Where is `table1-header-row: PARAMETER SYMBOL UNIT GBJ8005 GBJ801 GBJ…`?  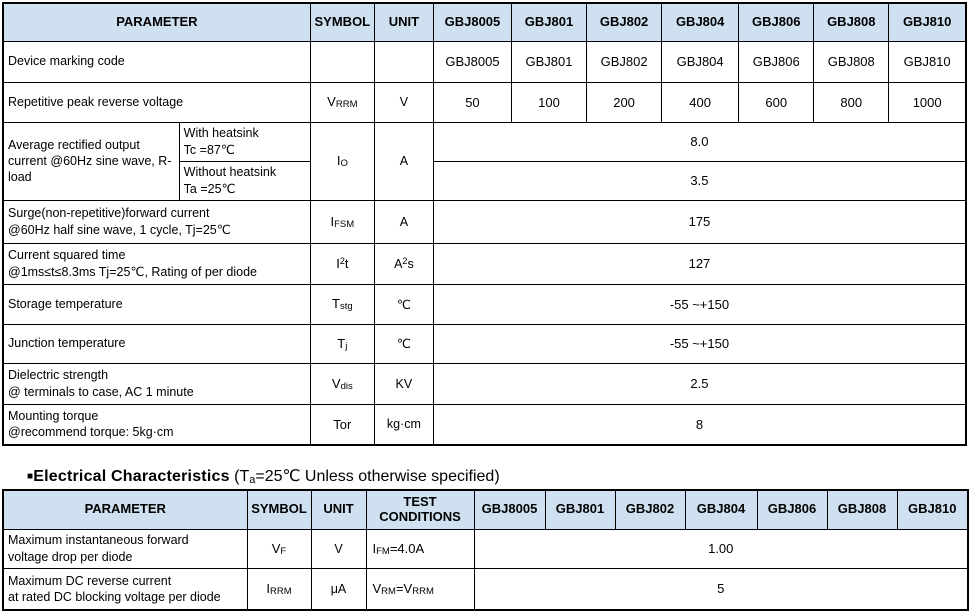
table1-header-row: PARAMETER SYMBOL UNIT GBJ8005 GBJ801 GBJ… is located at coordinates (484, 22).